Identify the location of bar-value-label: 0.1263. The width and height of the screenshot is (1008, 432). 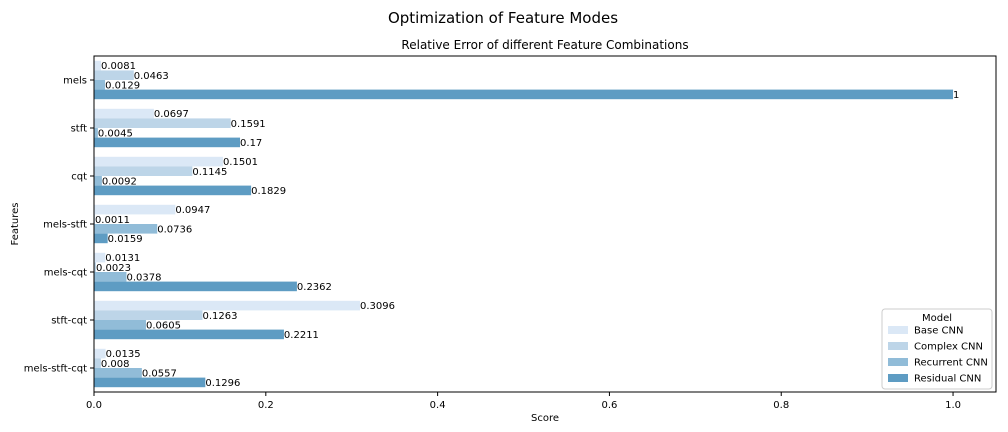
(219, 316).